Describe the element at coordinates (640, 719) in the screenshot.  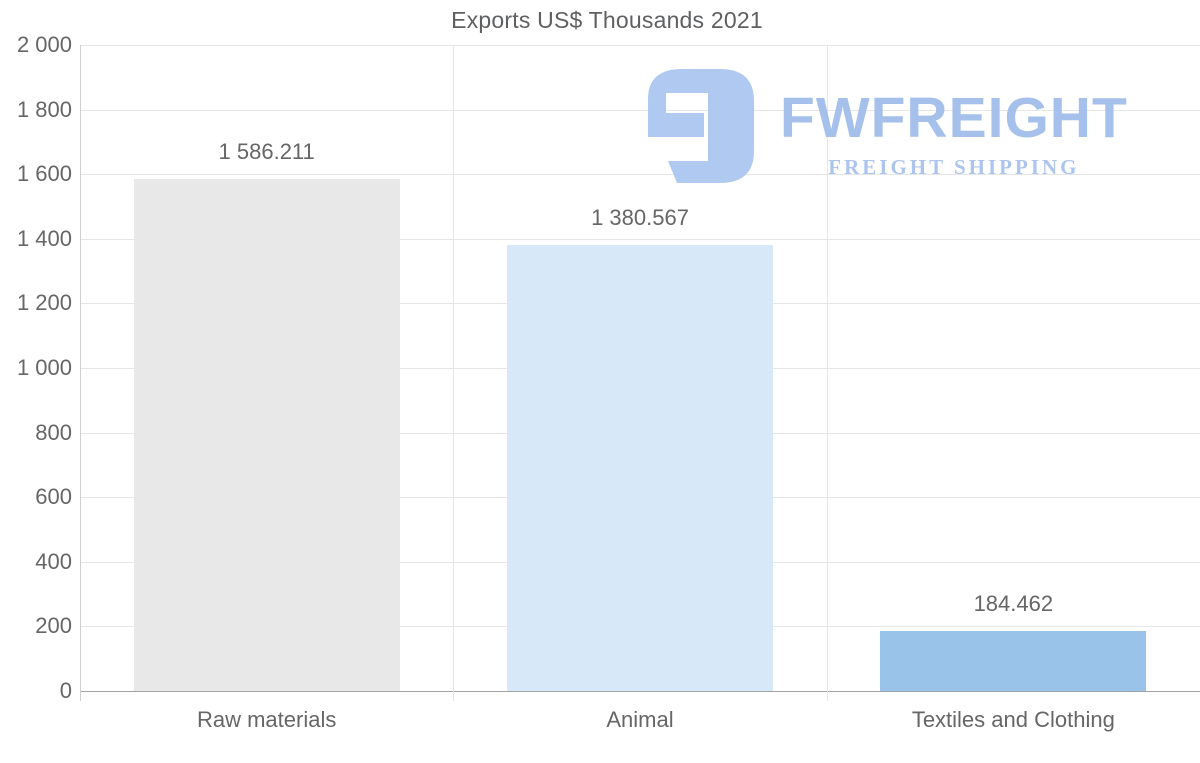
I see `x-category-label: Animal` at that location.